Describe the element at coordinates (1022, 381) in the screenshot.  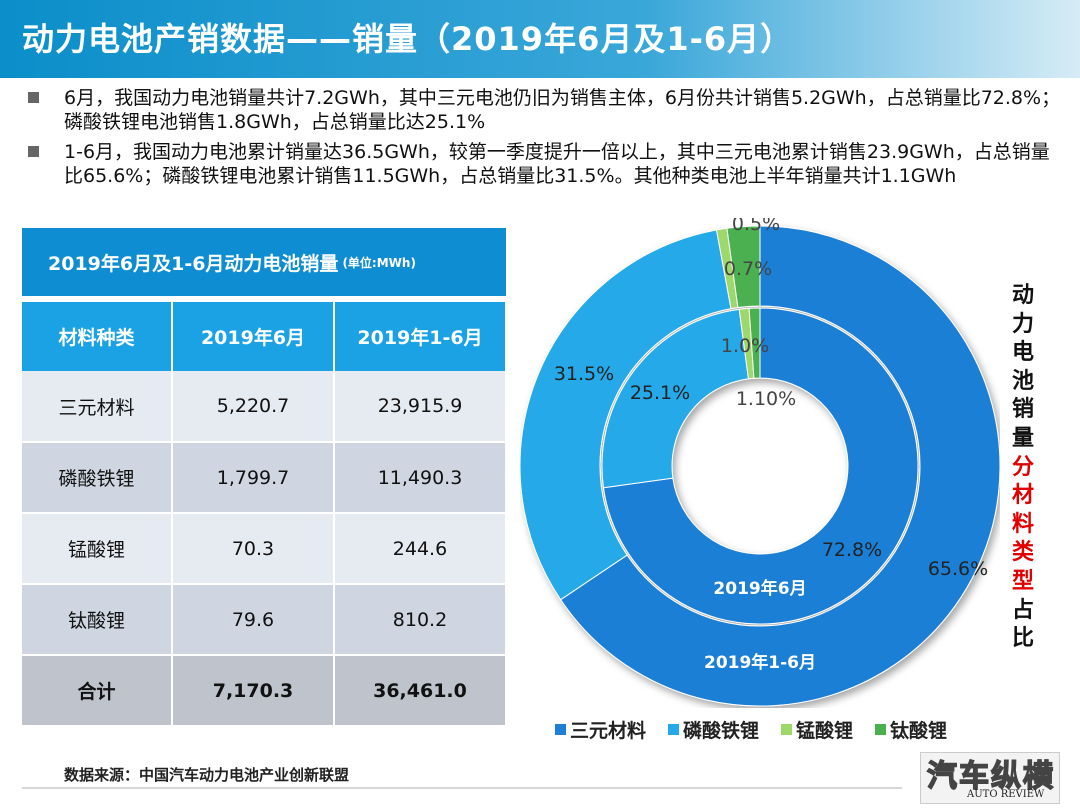
I see `side-title-char: 池` at that location.